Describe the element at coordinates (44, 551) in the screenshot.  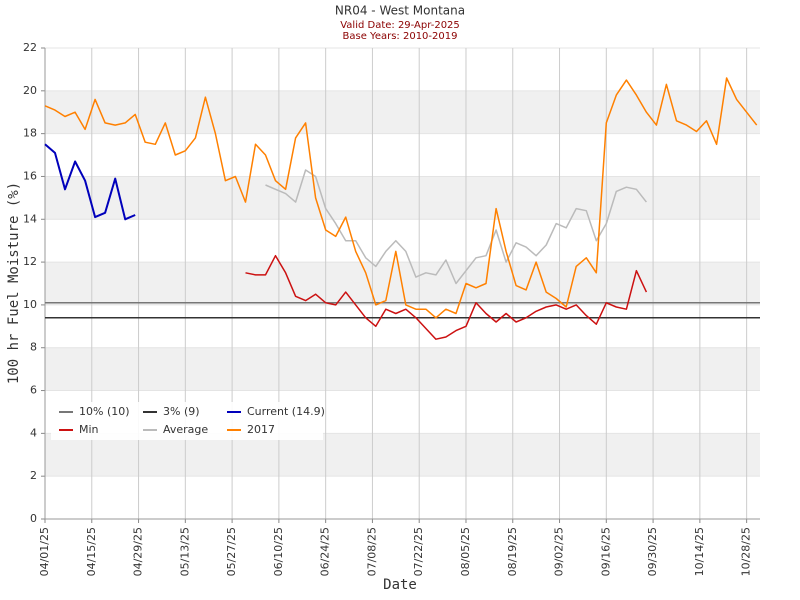
I see `x-tick-label: 04/01/25` at that location.